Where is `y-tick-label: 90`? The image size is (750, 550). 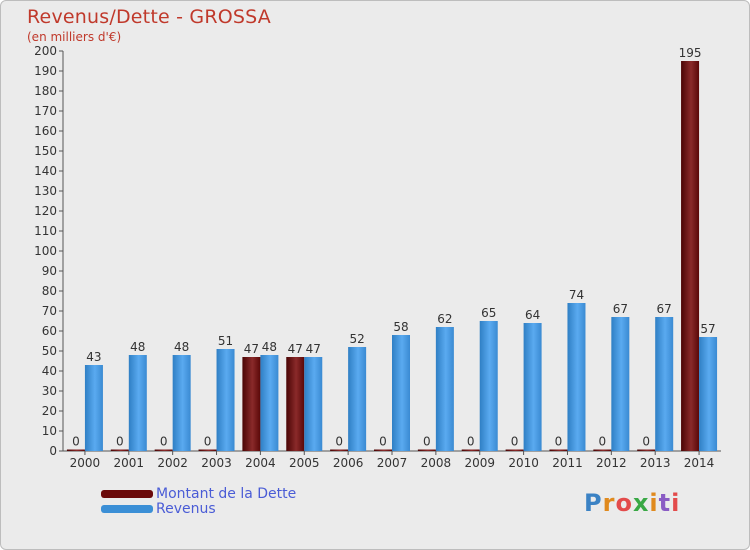 y-tick-label: 90 is located at coordinates (49, 271).